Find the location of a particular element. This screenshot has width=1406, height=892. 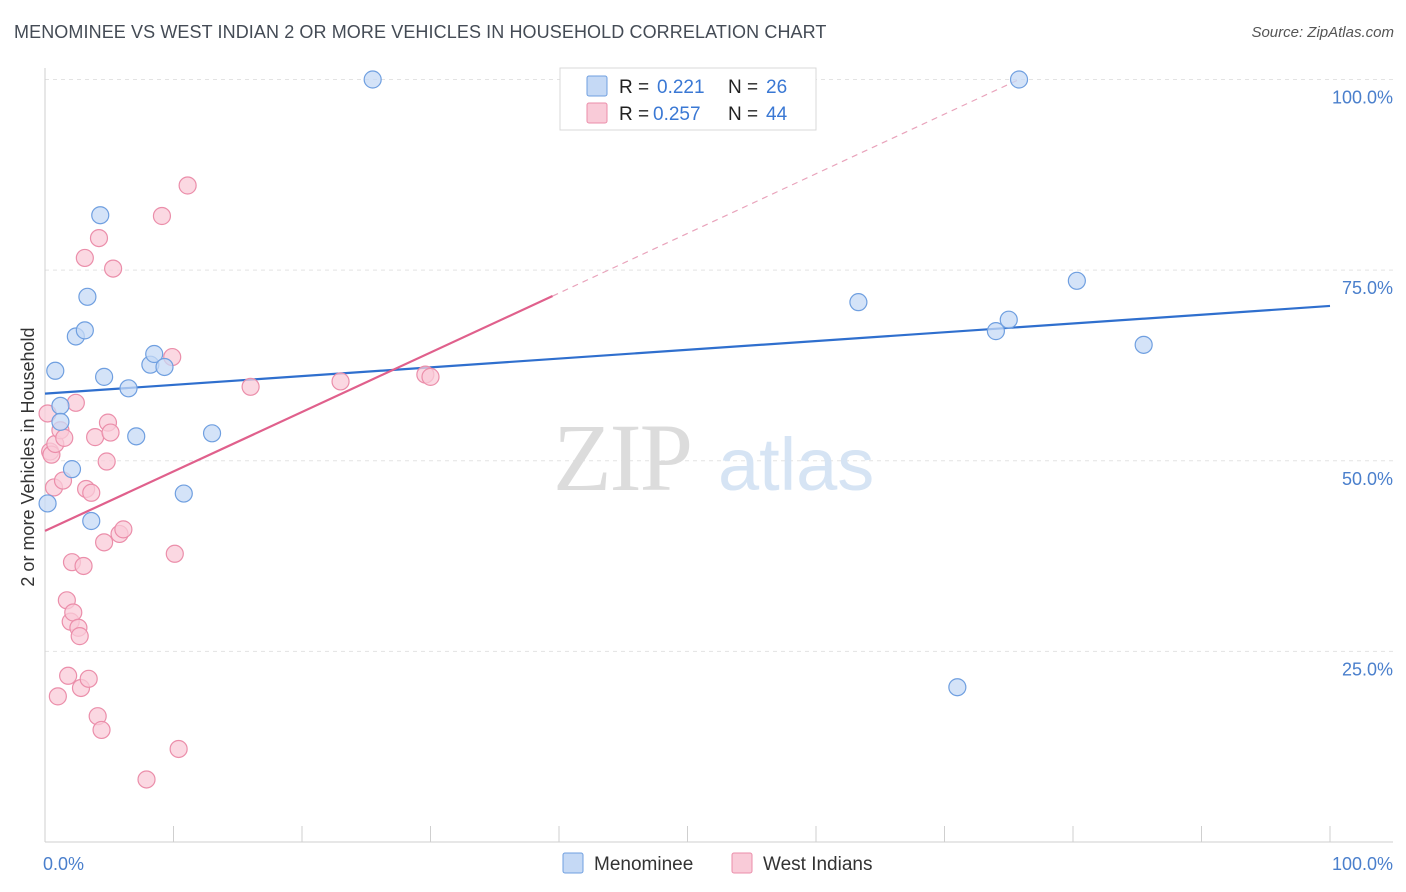

watermark-zip: ZIP is located at coordinates (622, 457).